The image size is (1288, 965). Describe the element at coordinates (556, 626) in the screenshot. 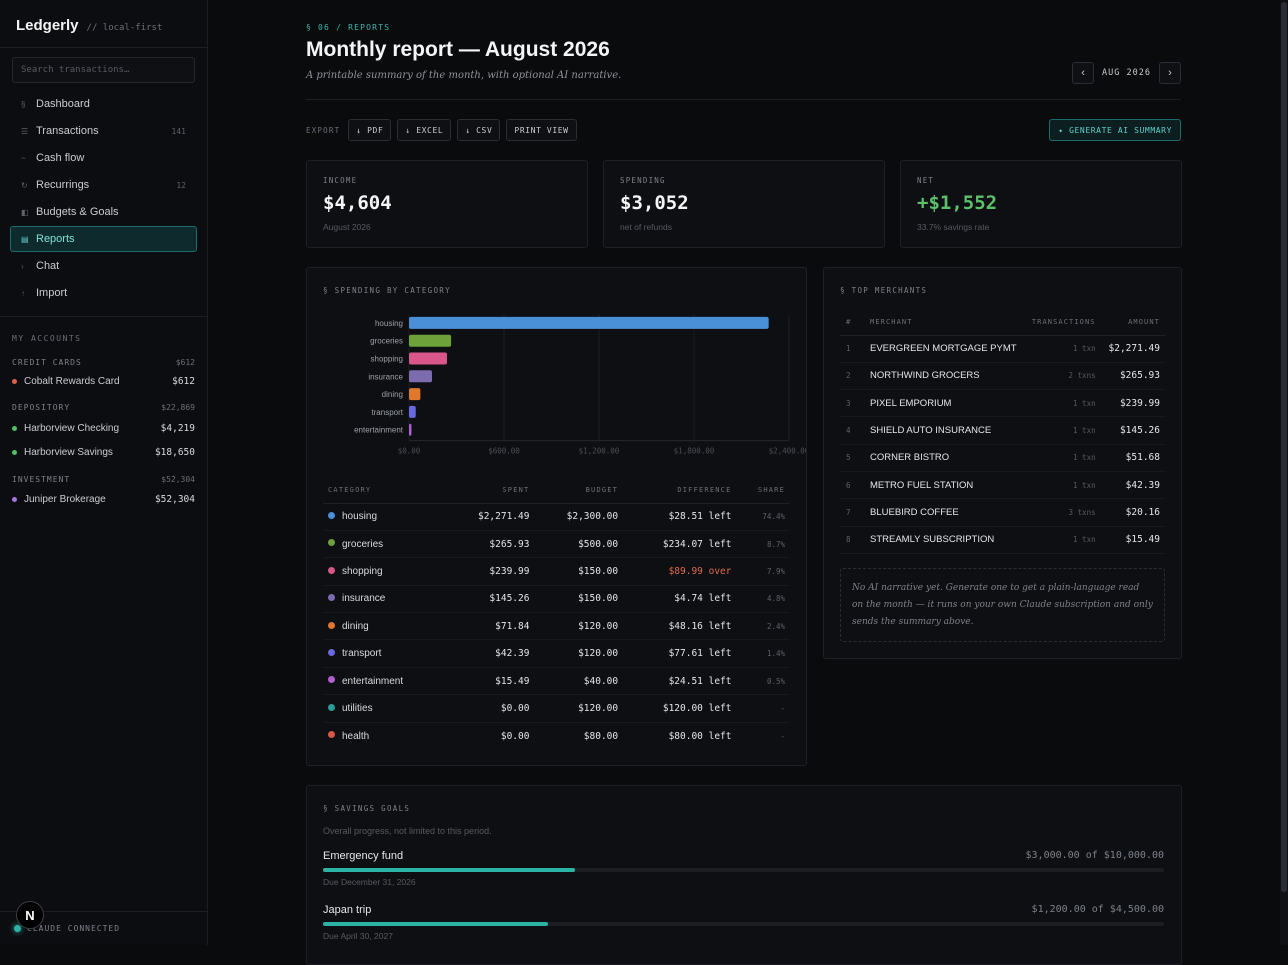

I see `table-row: dining $71.84 $120.00 $48.16 left 2.4%` at that location.